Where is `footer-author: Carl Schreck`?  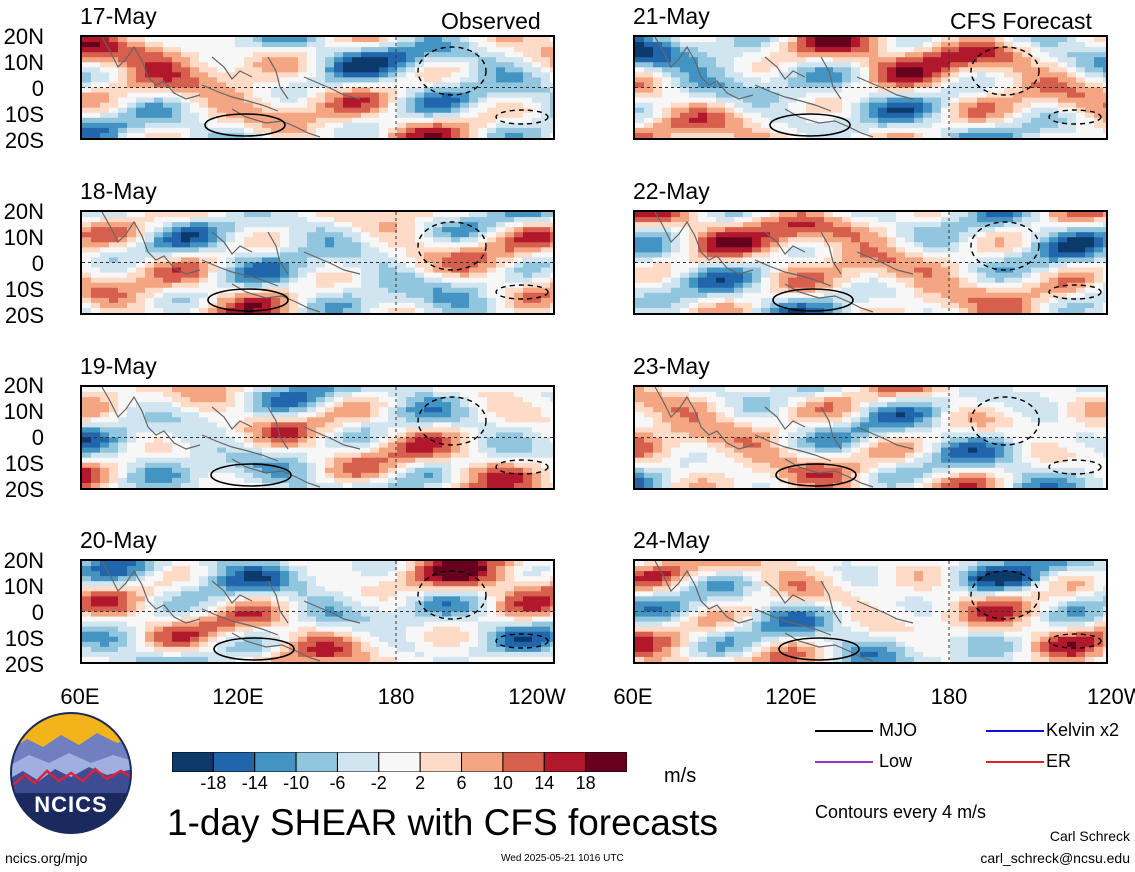 footer-author: Carl Schreck is located at coordinates (1089, 836).